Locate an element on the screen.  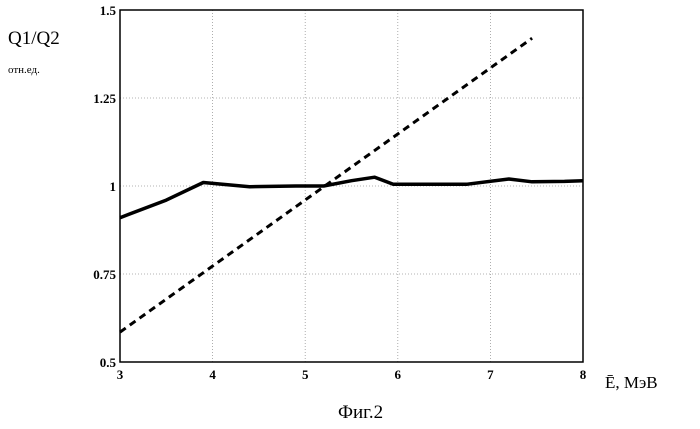
x-tick-label: 8 is located at coordinates (583, 374).